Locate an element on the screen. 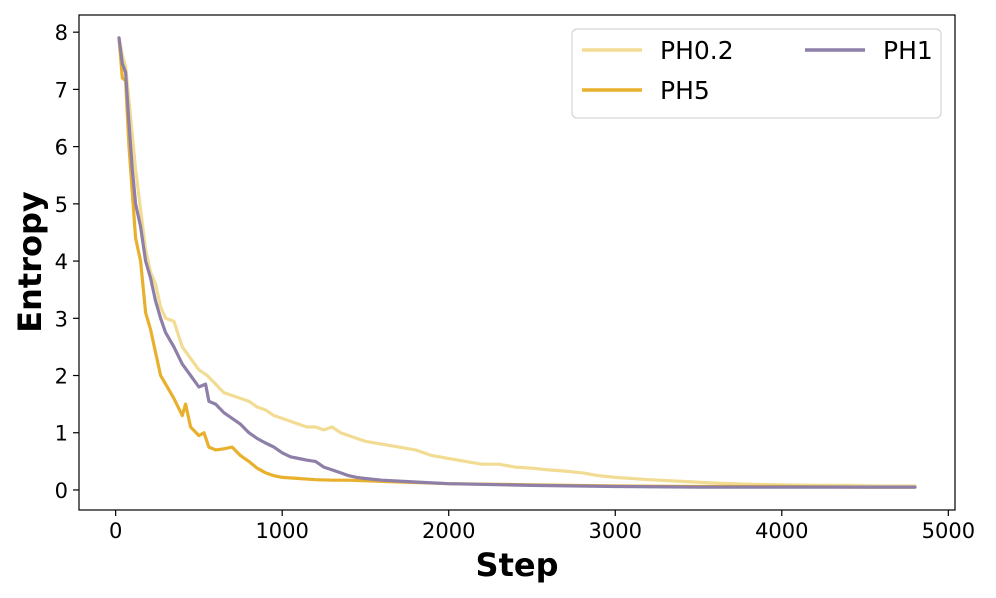 The width and height of the screenshot is (996, 598). y-axis-ticks: 0 1 2 3 4 5 6 7 8 is located at coordinates (67, 262).